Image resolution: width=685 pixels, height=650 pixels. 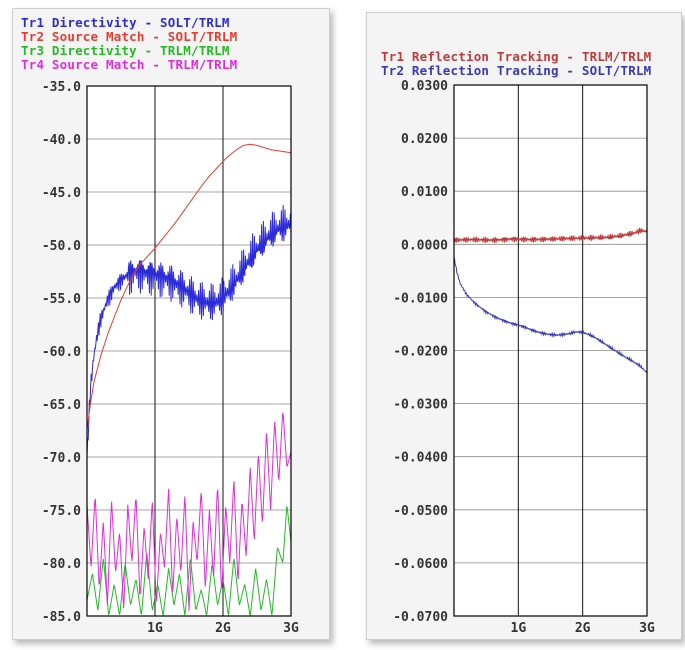 What do you see at coordinates (129, 64) in the screenshot?
I see `legend-tr4-source-match: Tr4 Source Match - TRLM/TRLM` at bounding box center [129, 64].